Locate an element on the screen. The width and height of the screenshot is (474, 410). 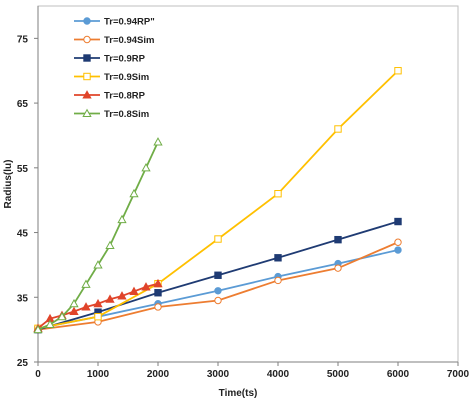
y-axis-title: Radius(lu) is located at coordinates (8, 184).